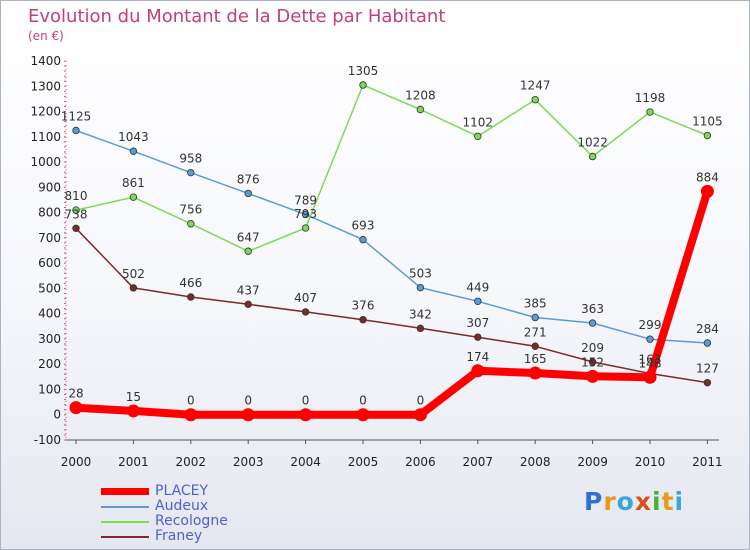 The width and height of the screenshot is (750, 550). Describe the element at coordinates (182, 491) in the screenshot. I see `legend-label-placey: PLACEY` at that location.